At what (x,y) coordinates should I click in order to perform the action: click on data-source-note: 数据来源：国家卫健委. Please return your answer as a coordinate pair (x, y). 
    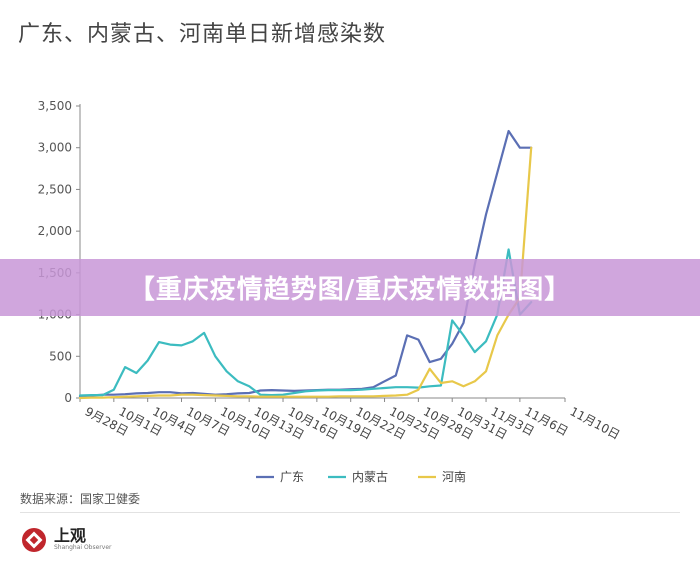
    Looking at the image, I should click on (80, 499).